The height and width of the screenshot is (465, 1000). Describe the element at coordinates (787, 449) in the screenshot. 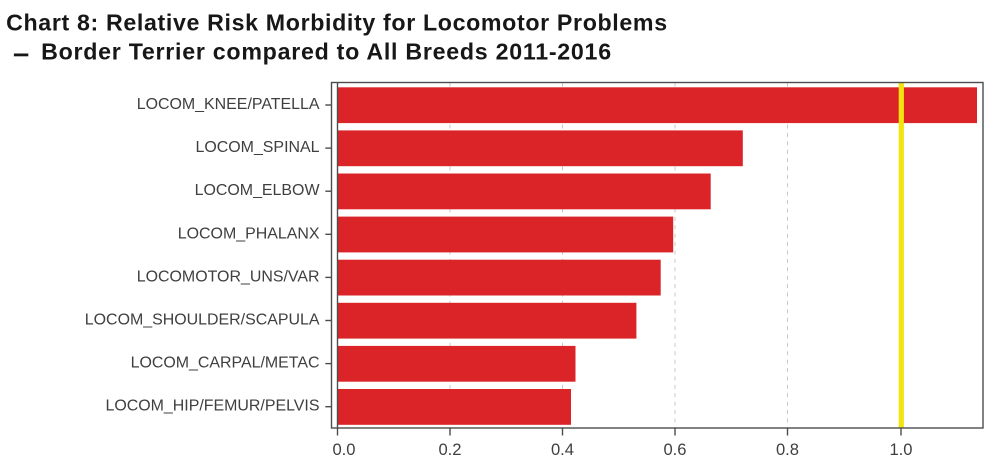

I see `svg-text: 0.8` at that location.